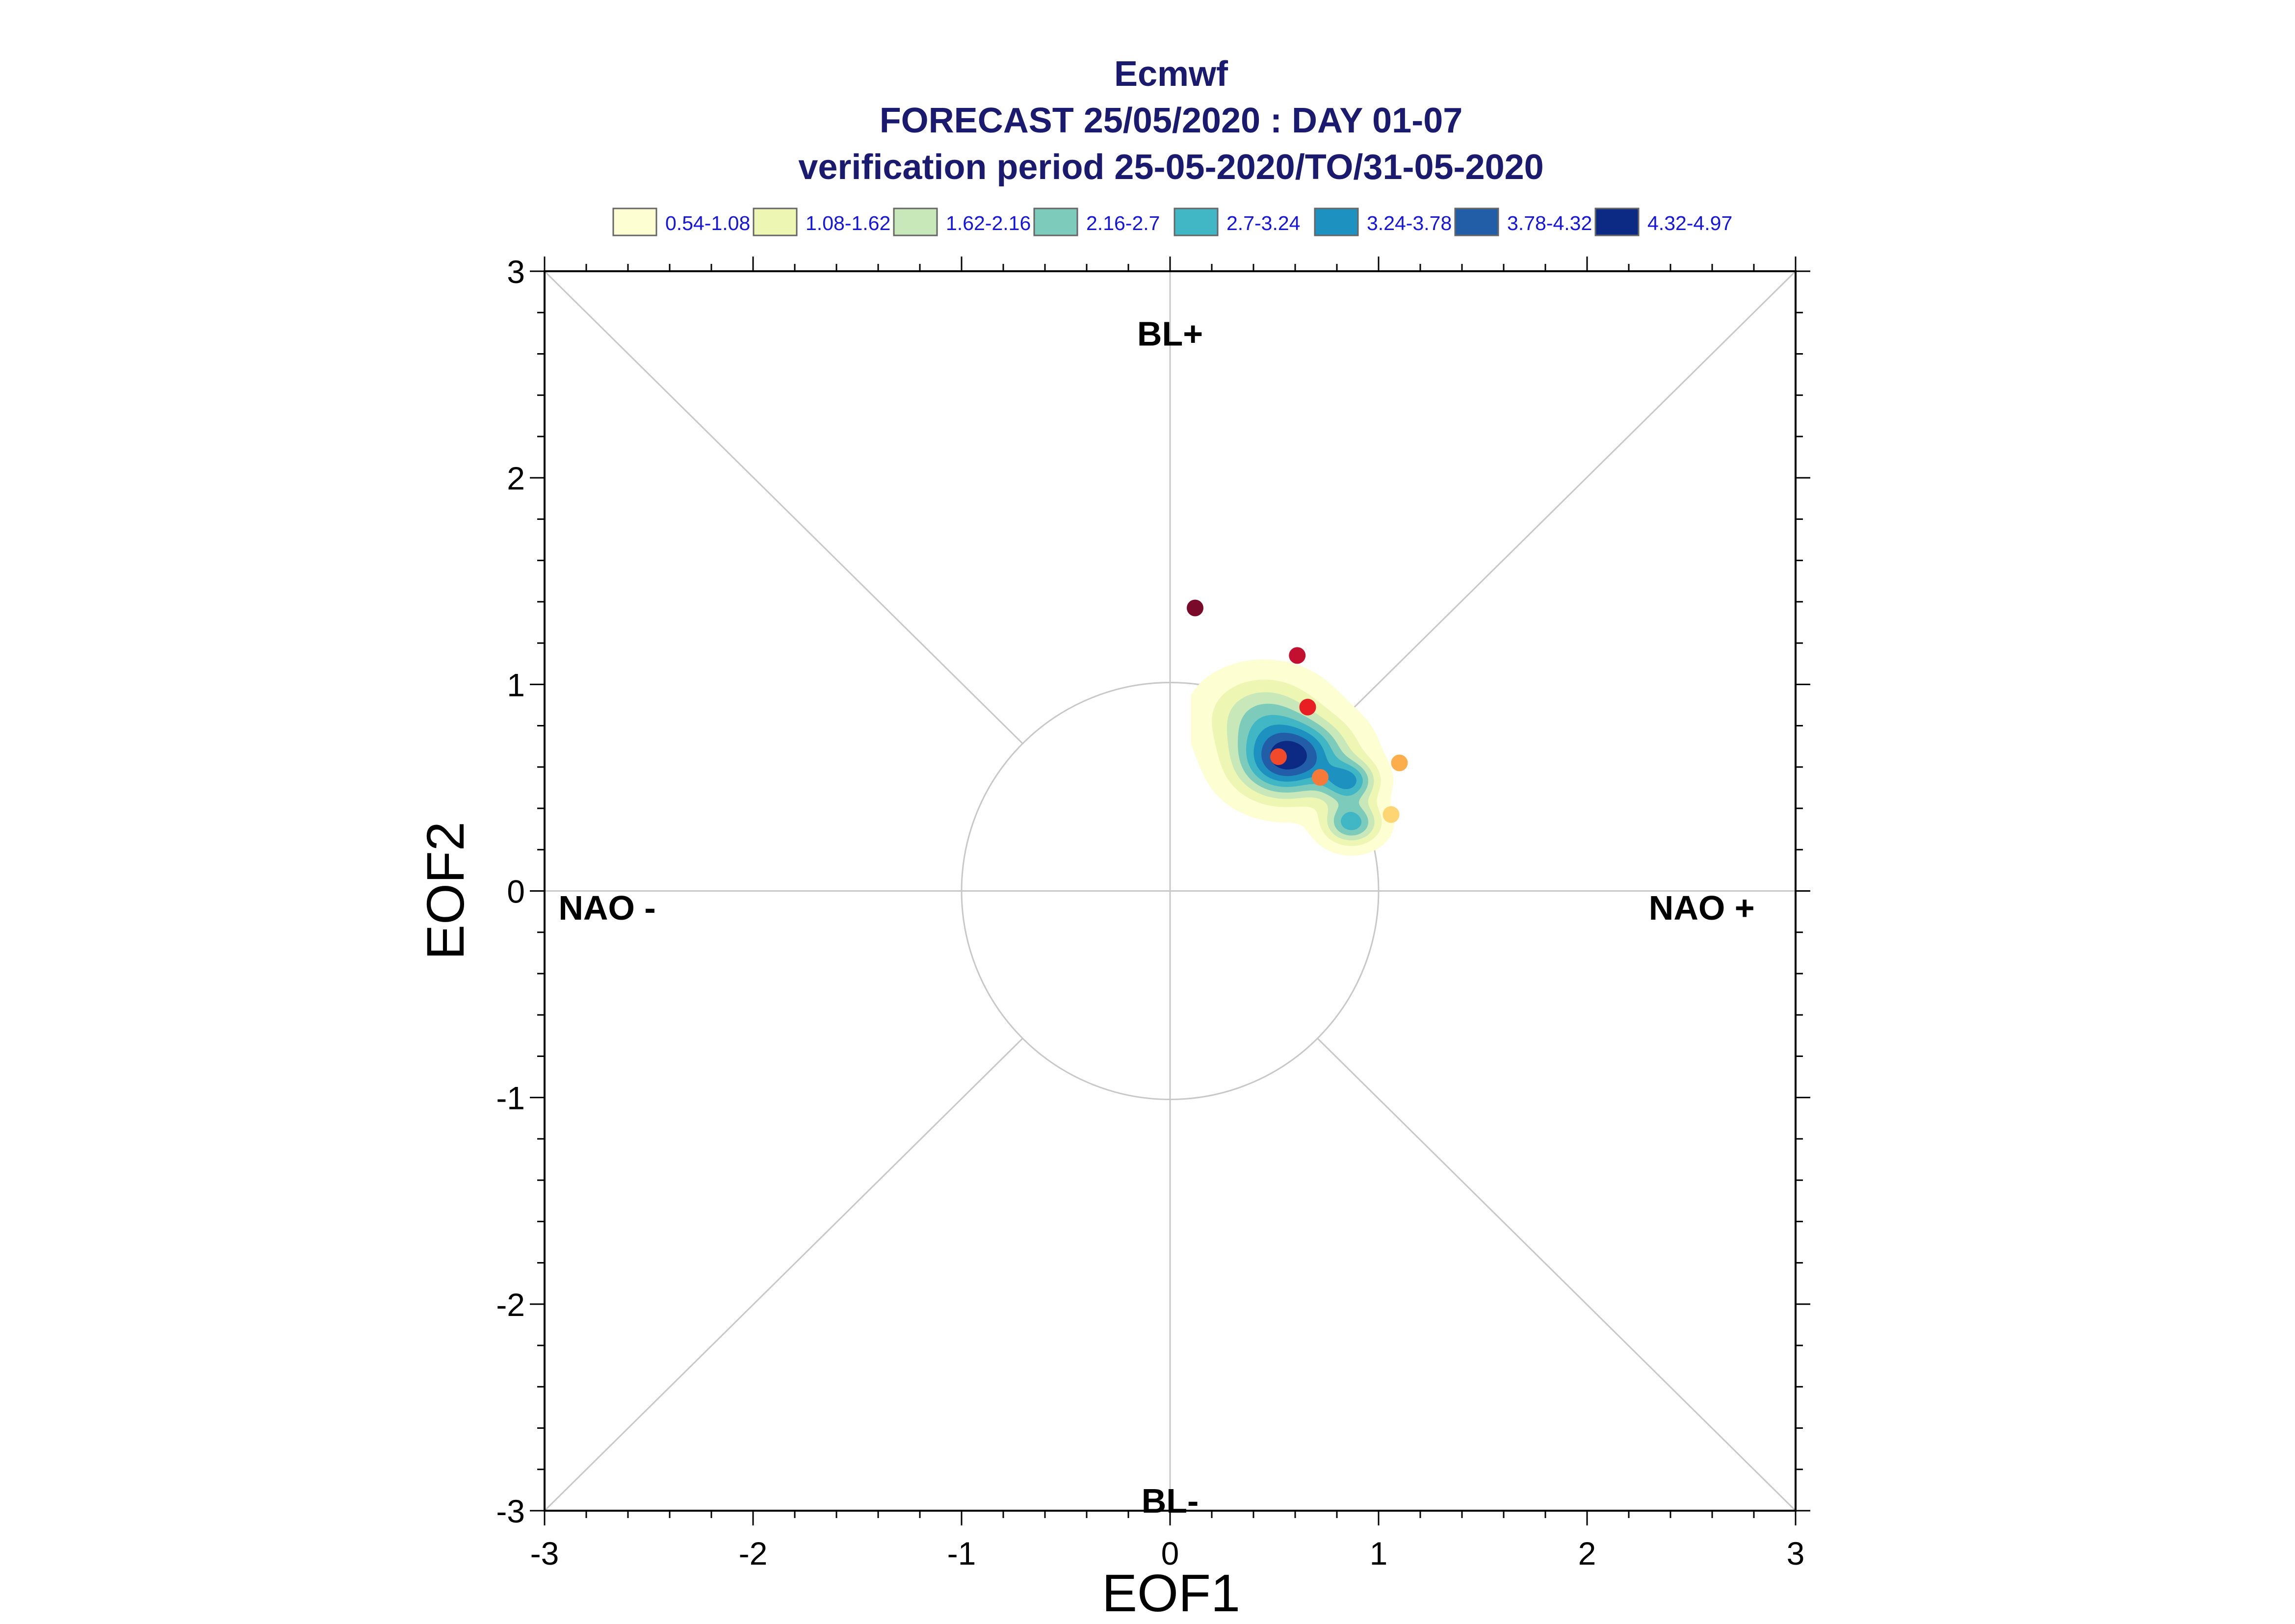 This screenshot has height=1624, width=2295. I want to click on legend-label-4: 2.16-2.7, so click(1123, 223).